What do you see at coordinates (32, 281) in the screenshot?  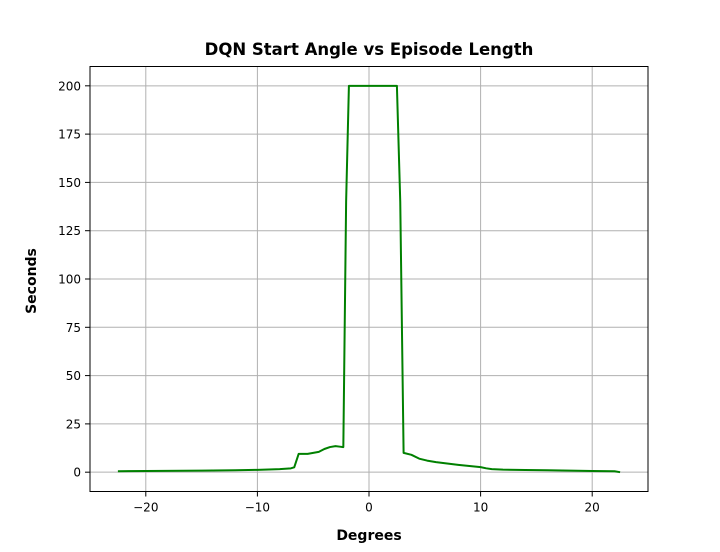 I see `y-axis-label: Seconds` at bounding box center [32, 281].